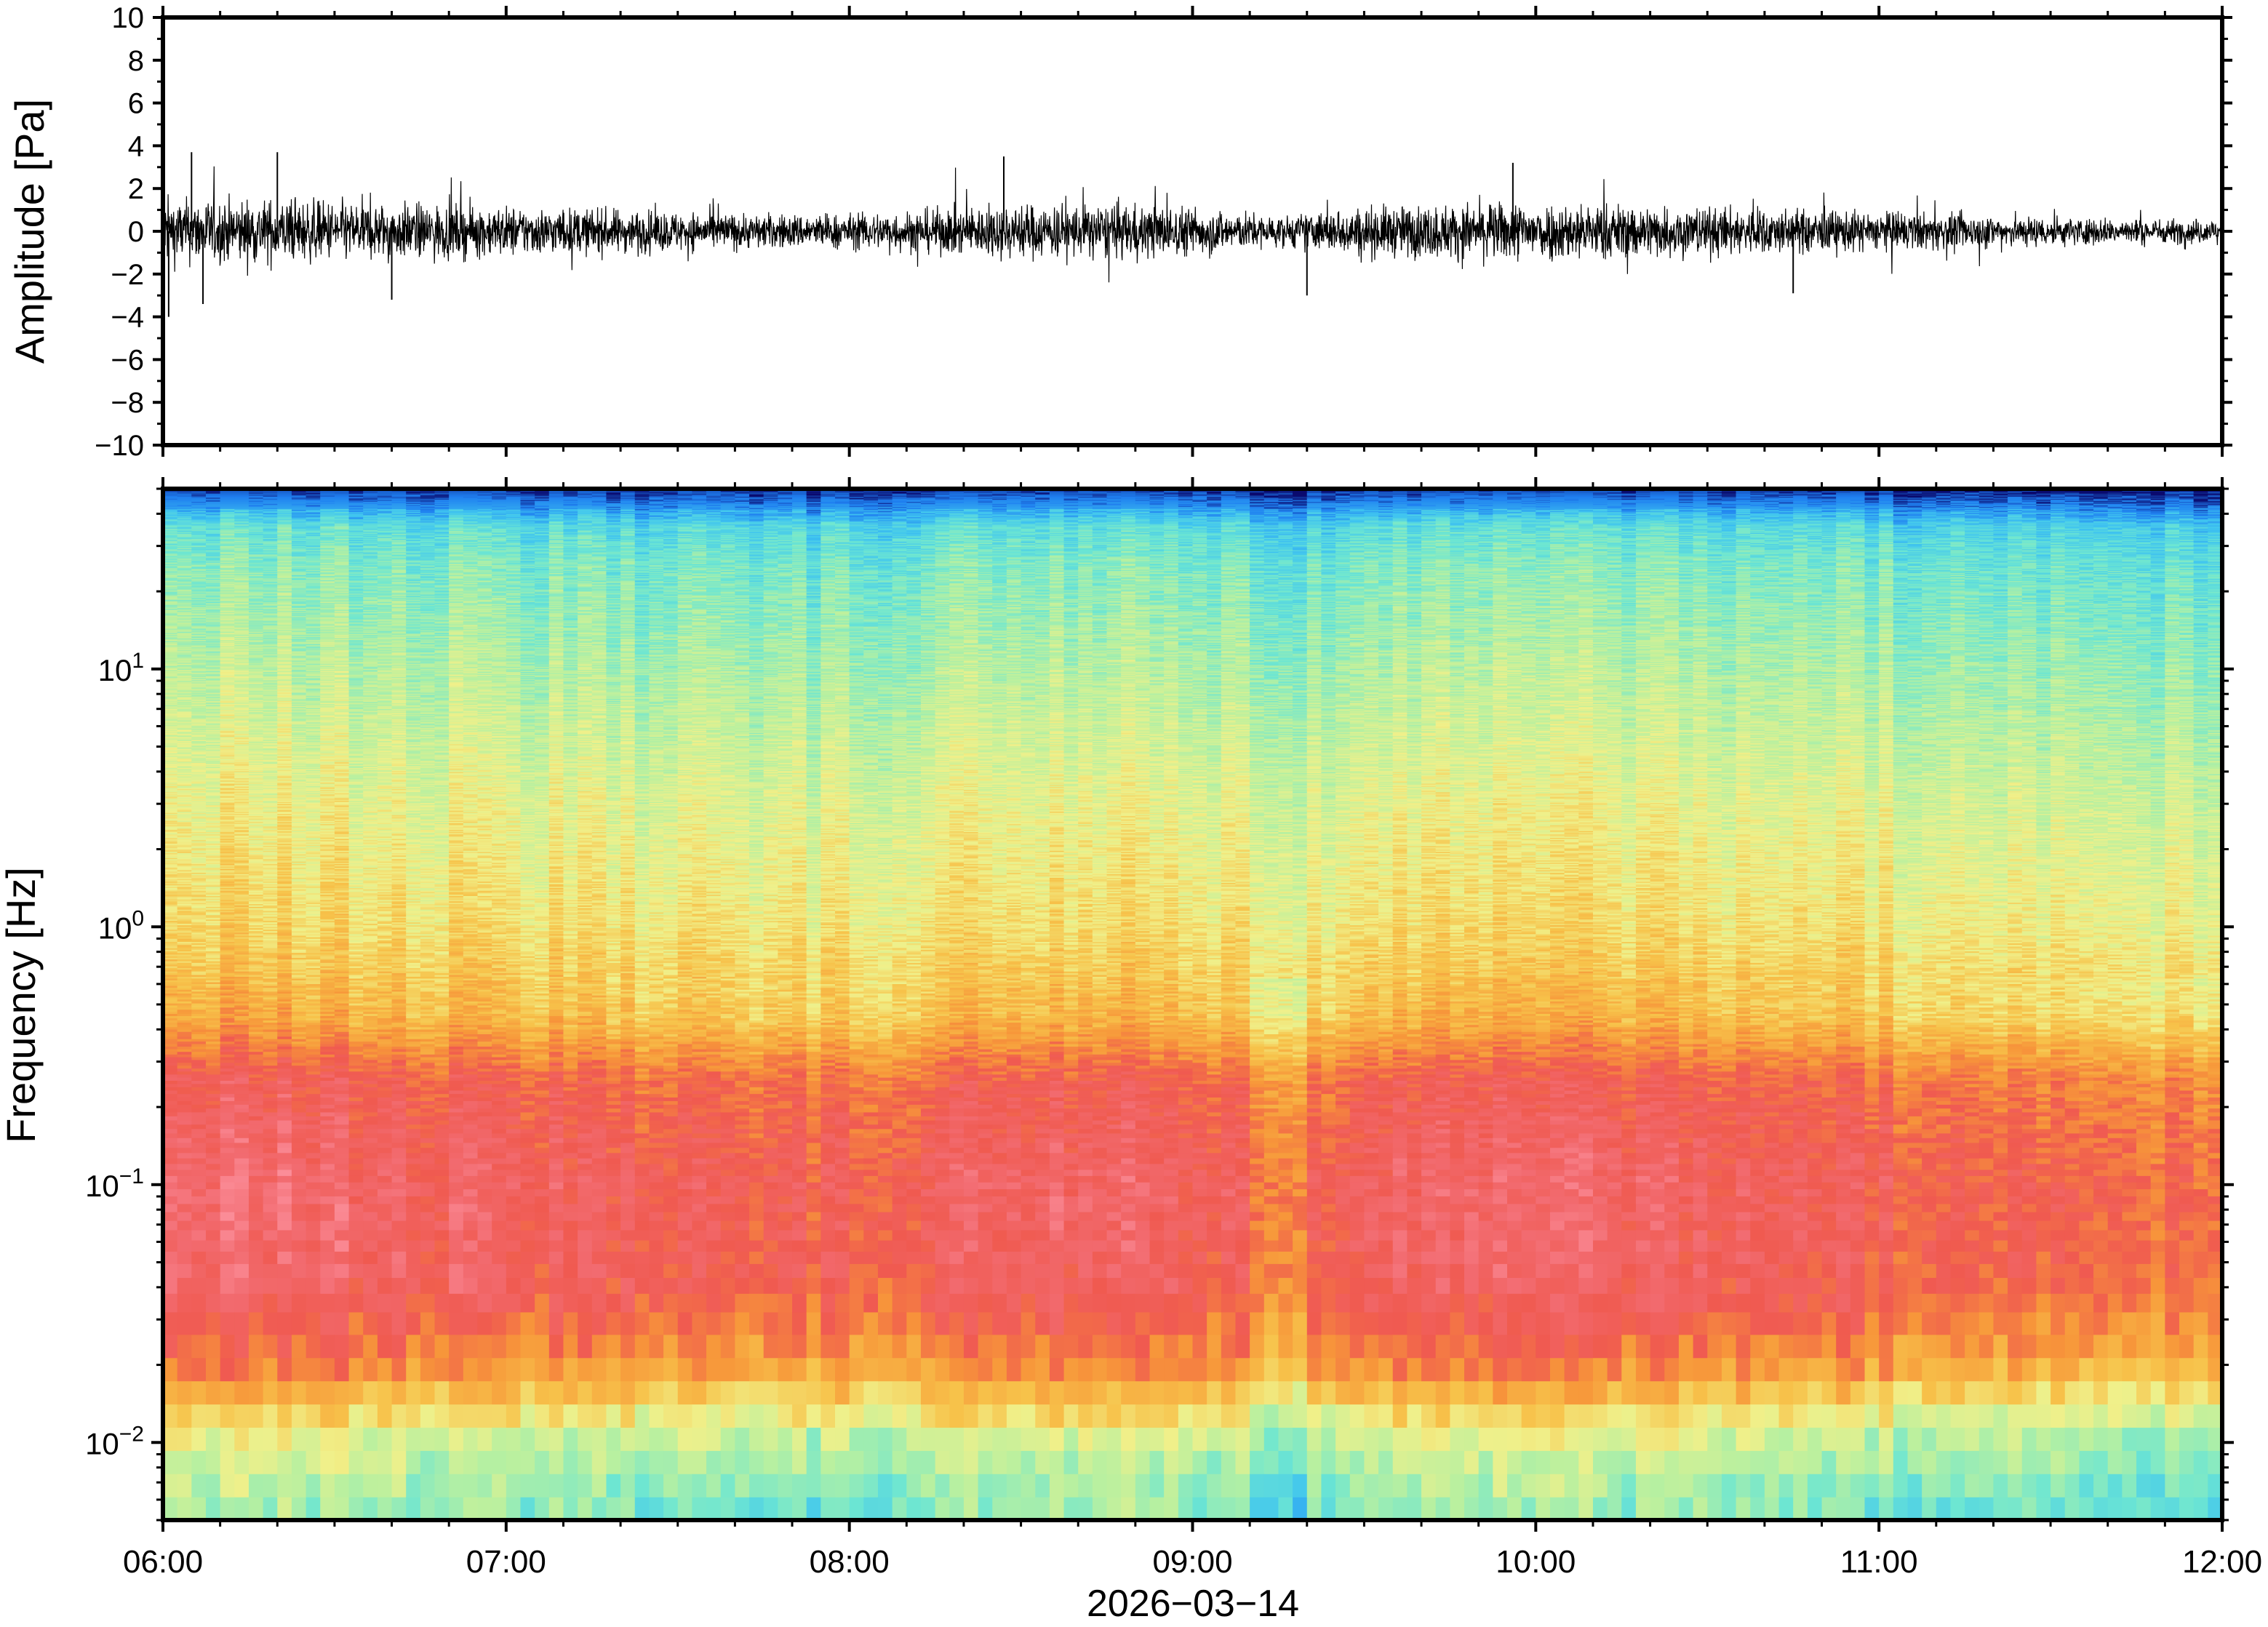 The height and width of the screenshot is (1627, 2268). Describe the element at coordinates (127, 318) in the screenshot. I see `waveform-y-tick-label: −4` at that location.